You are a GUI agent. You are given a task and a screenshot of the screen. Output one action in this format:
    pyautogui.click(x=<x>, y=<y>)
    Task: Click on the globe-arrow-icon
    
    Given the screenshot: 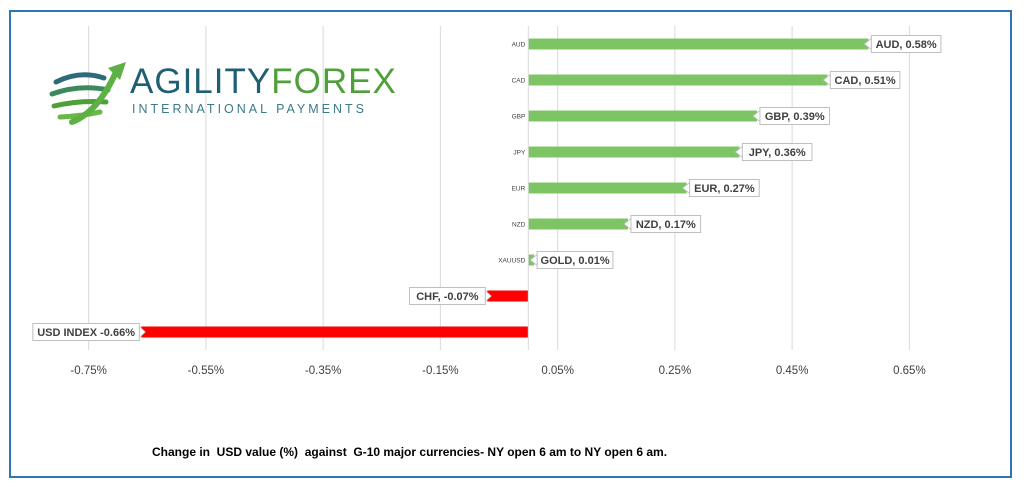 What is the action you would take?
    pyautogui.click(x=87, y=93)
    